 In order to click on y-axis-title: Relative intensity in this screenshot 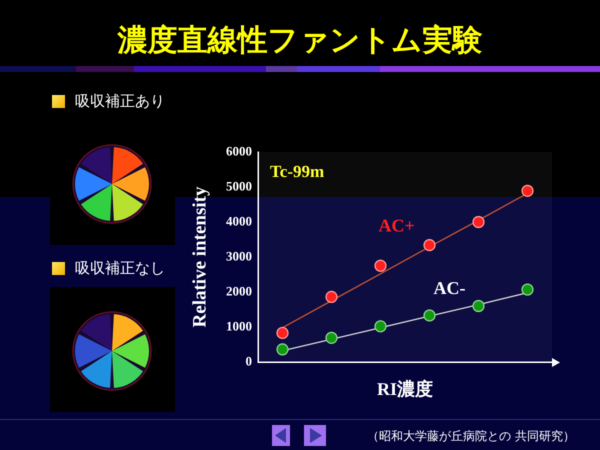, I will do `click(199, 257)`.